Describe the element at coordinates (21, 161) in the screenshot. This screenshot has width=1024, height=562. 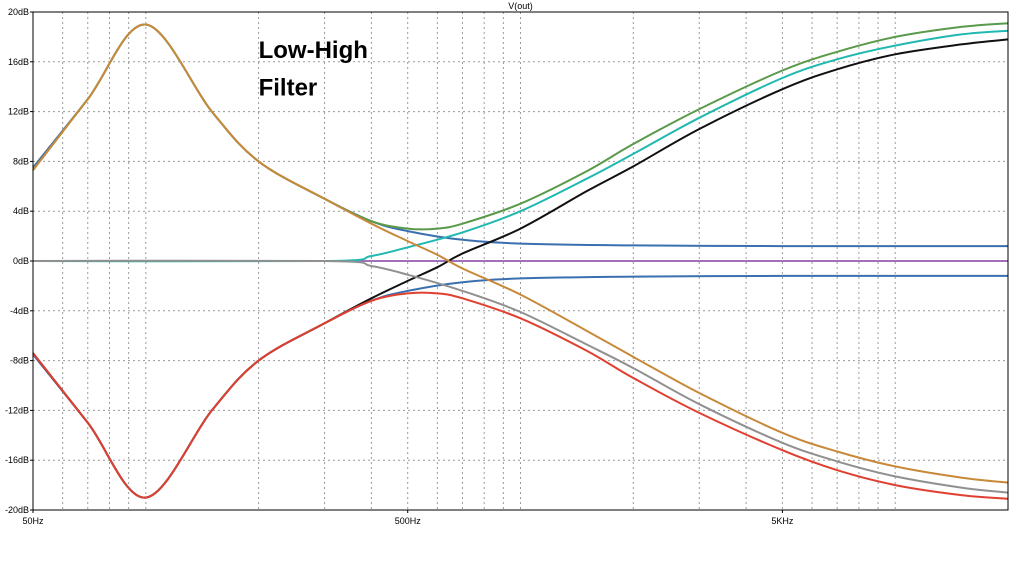
I see `y-tick-label: 8dB` at that location.